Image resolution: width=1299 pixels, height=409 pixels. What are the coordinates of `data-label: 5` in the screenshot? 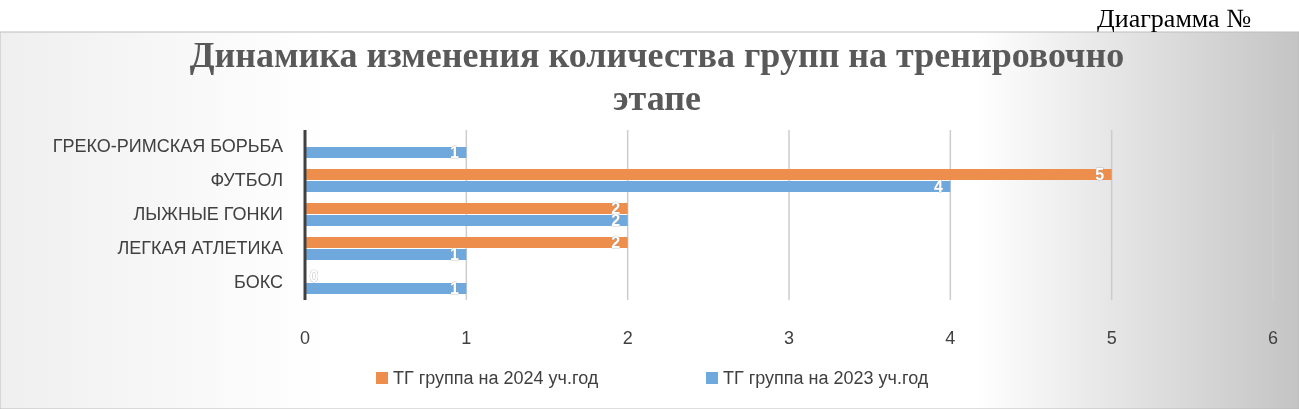 It's located at (1100, 175).